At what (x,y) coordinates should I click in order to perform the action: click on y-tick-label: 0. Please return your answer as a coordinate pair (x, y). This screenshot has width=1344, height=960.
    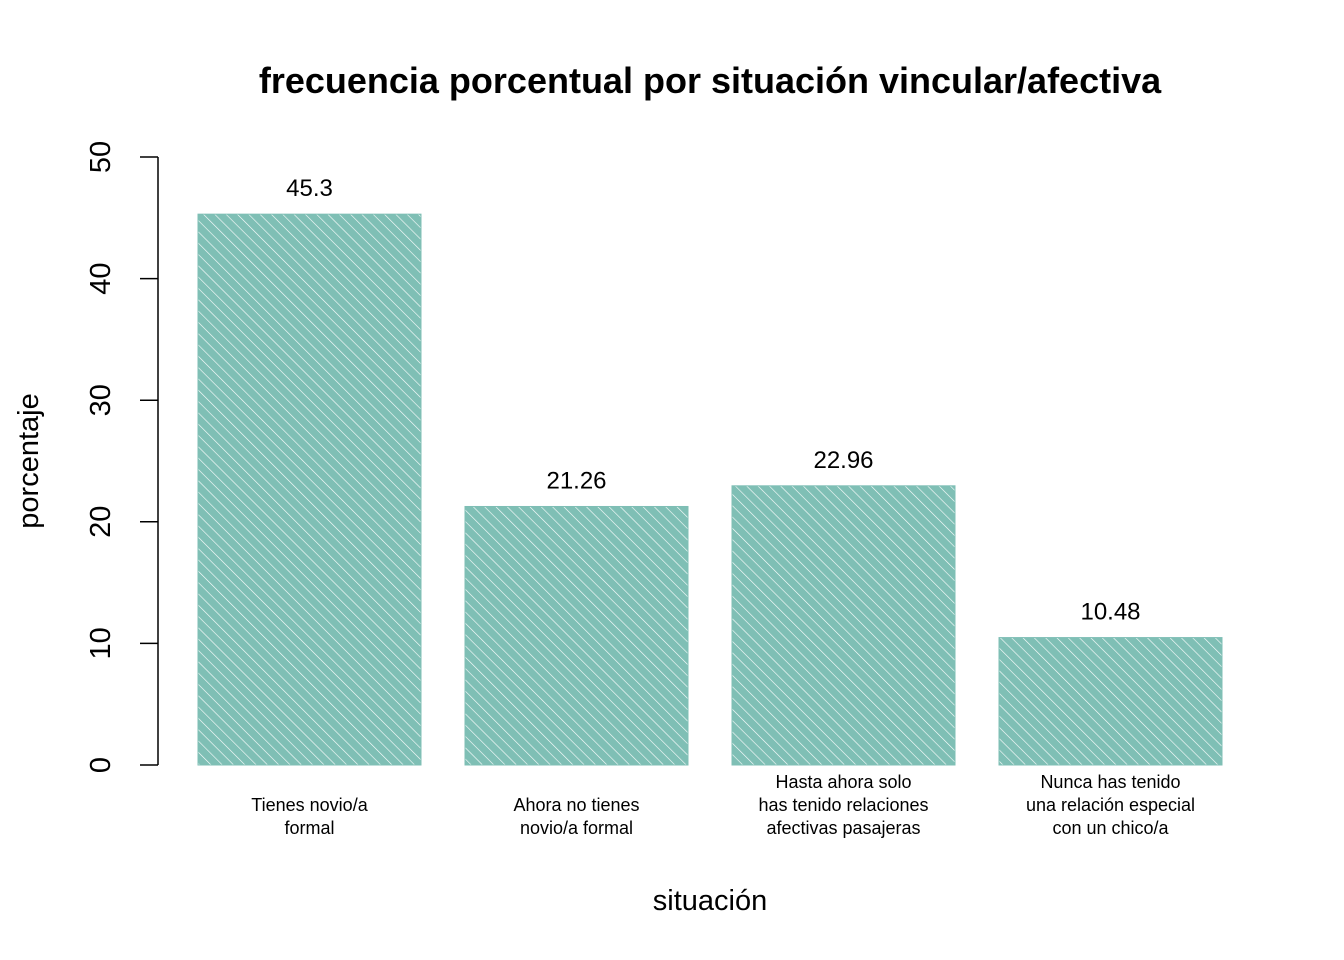
    Looking at the image, I should click on (101, 765).